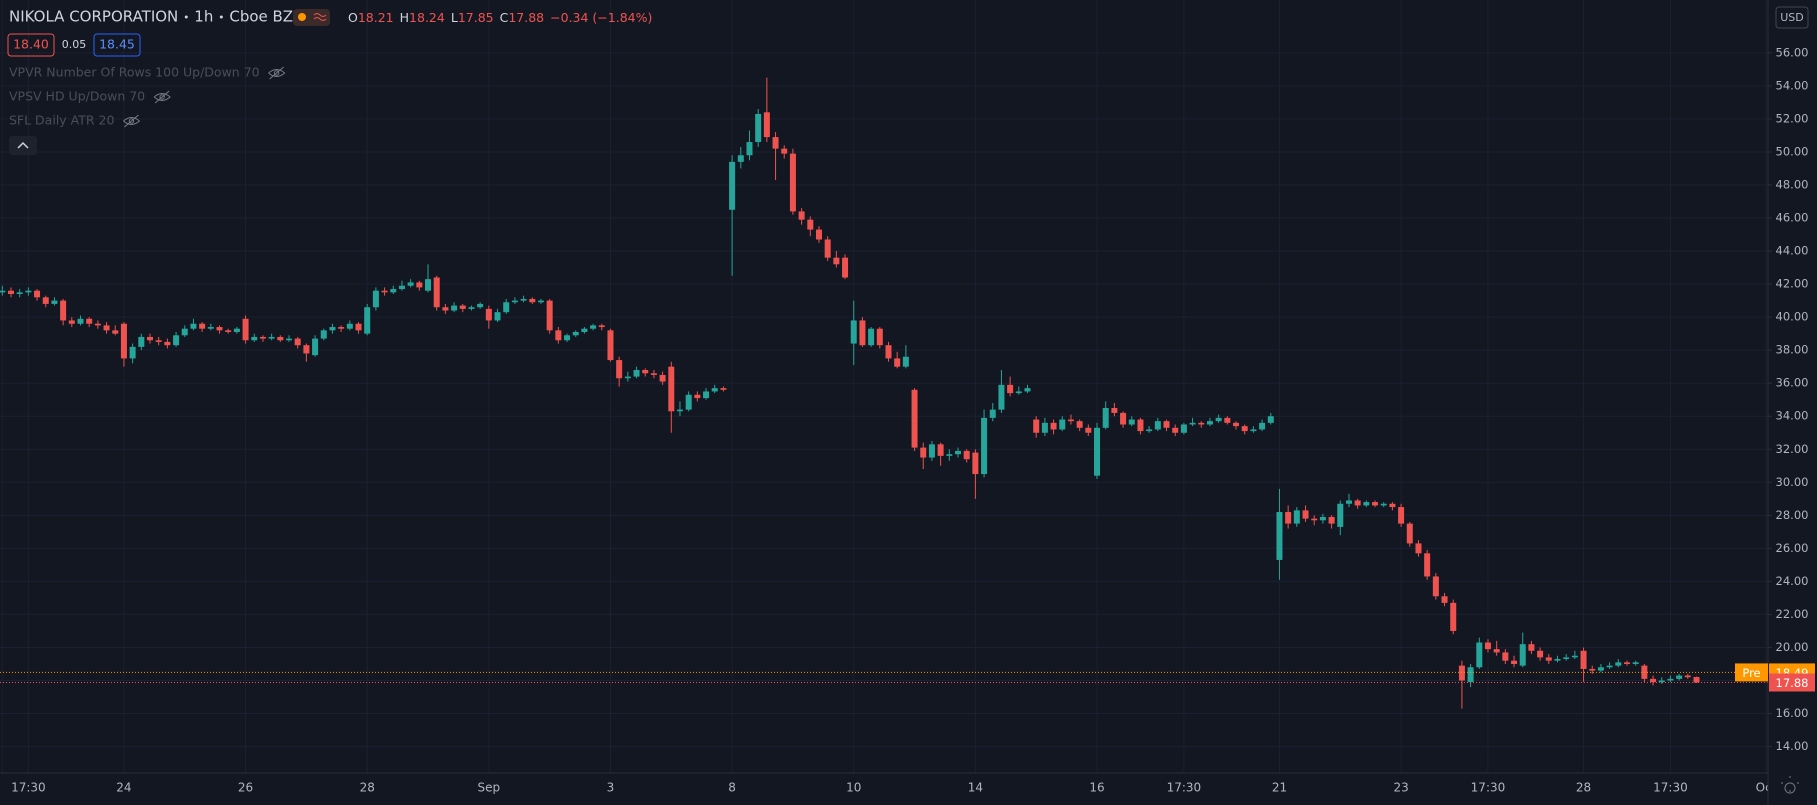  Describe the element at coordinates (1279, 788) in the screenshot. I see `x-tick-label: 21` at that location.